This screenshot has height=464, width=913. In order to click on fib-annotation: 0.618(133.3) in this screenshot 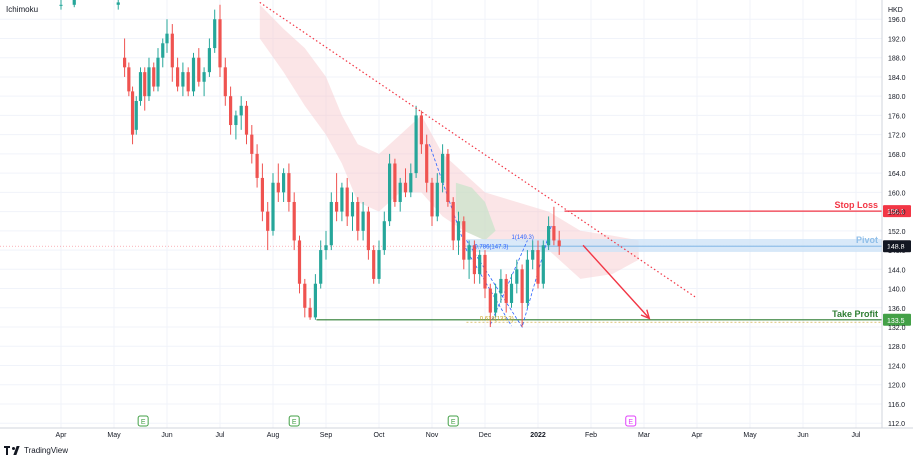, I will do `click(497, 319)`.